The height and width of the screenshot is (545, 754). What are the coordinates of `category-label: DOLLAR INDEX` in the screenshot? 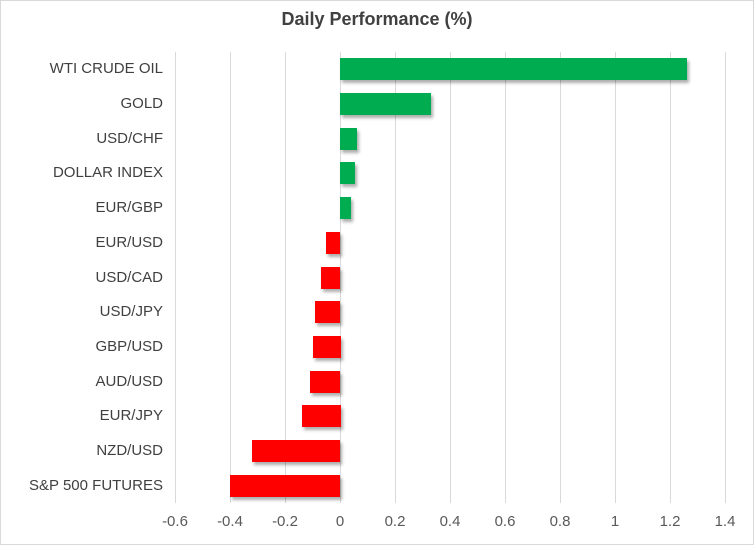 It's located at (107, 172).